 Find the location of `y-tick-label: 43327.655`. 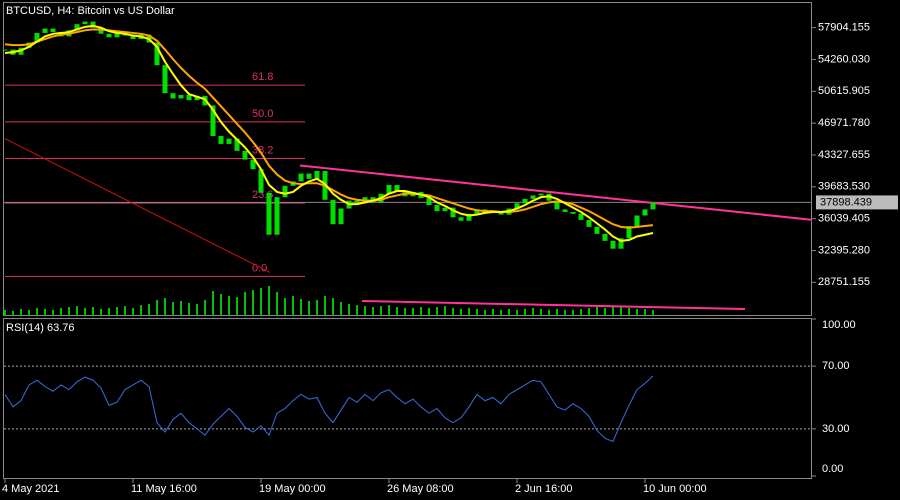

y-tick-label: 43327.655 is located at coordinates (844, 155).